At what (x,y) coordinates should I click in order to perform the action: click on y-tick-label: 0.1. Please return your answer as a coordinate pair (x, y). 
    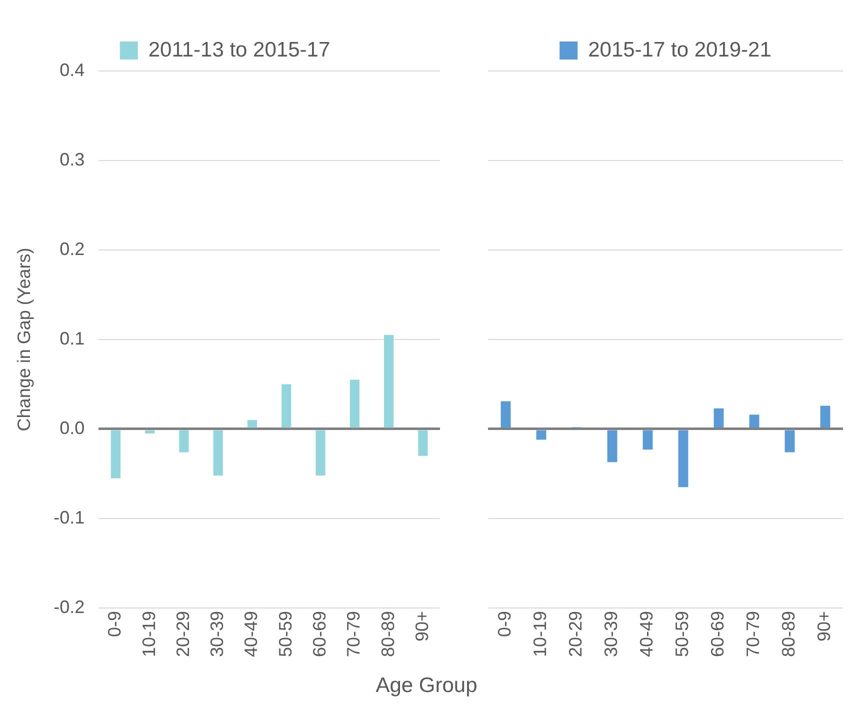
    Looking at the image, I should click on (72, 338).